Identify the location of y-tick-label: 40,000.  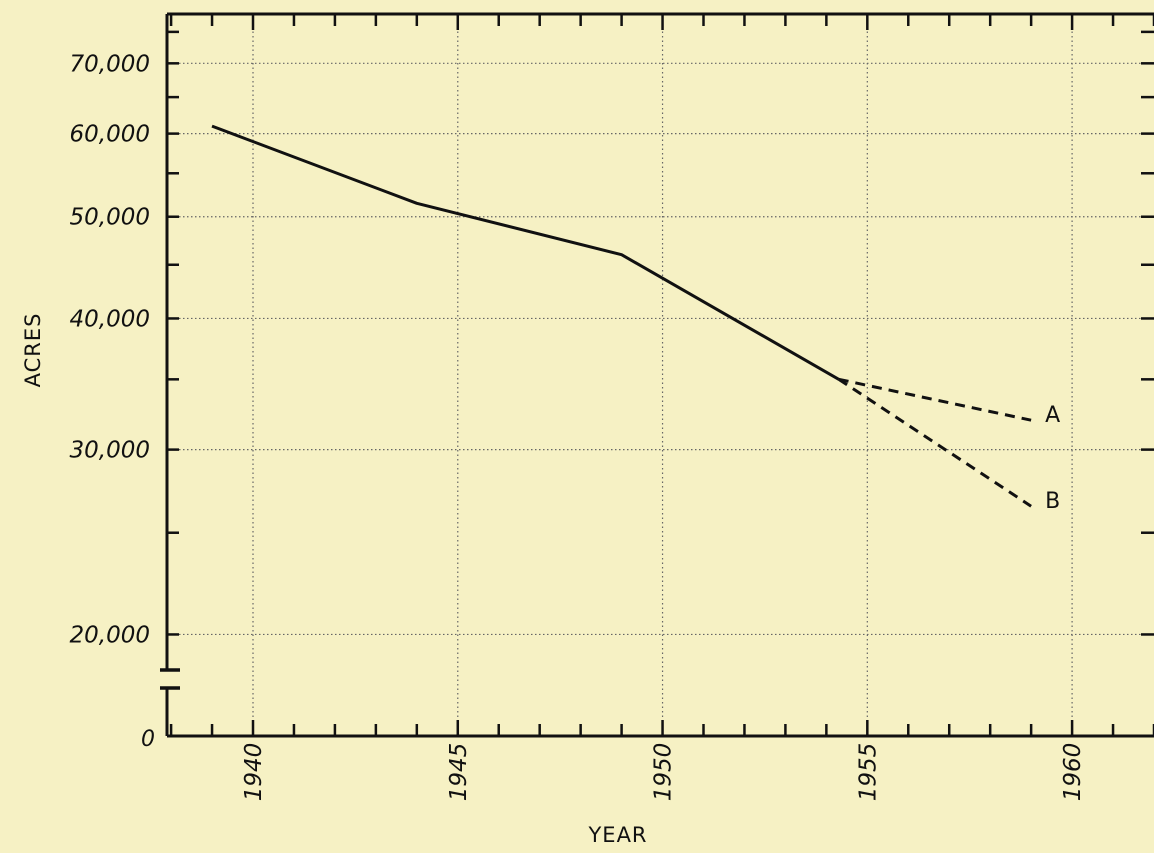
(110, 319).